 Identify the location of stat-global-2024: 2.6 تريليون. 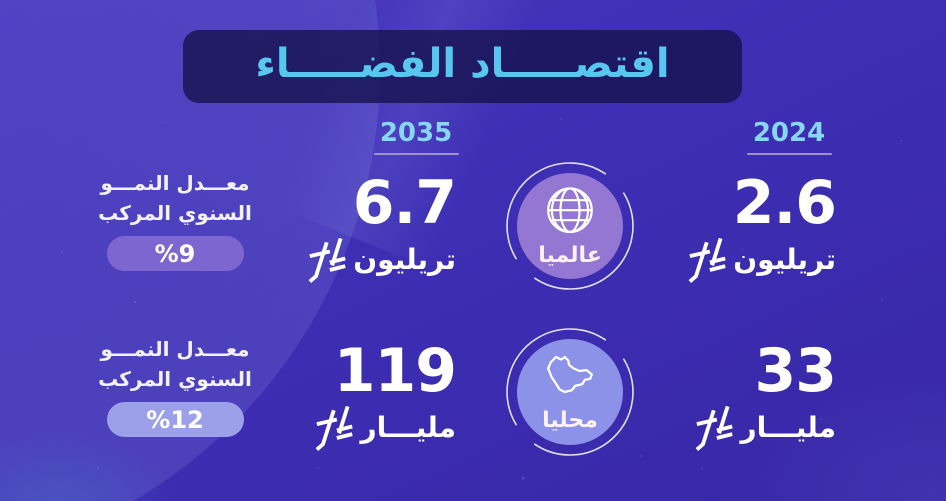
(747, 226).